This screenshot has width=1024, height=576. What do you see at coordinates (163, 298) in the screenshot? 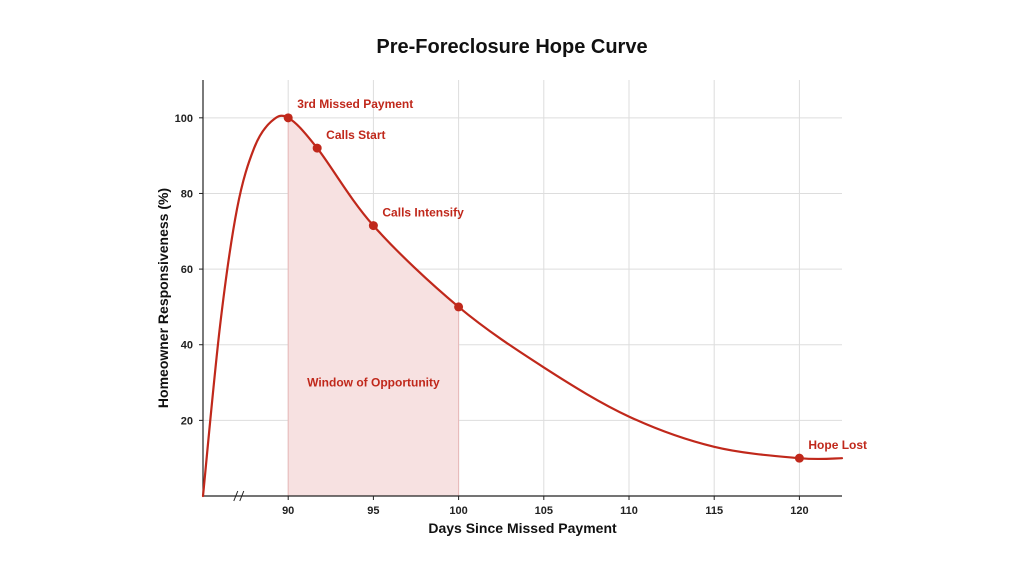
I see `y-axis-title: Homeowner Responsiveness (%)` at bounding box center [163, 298].